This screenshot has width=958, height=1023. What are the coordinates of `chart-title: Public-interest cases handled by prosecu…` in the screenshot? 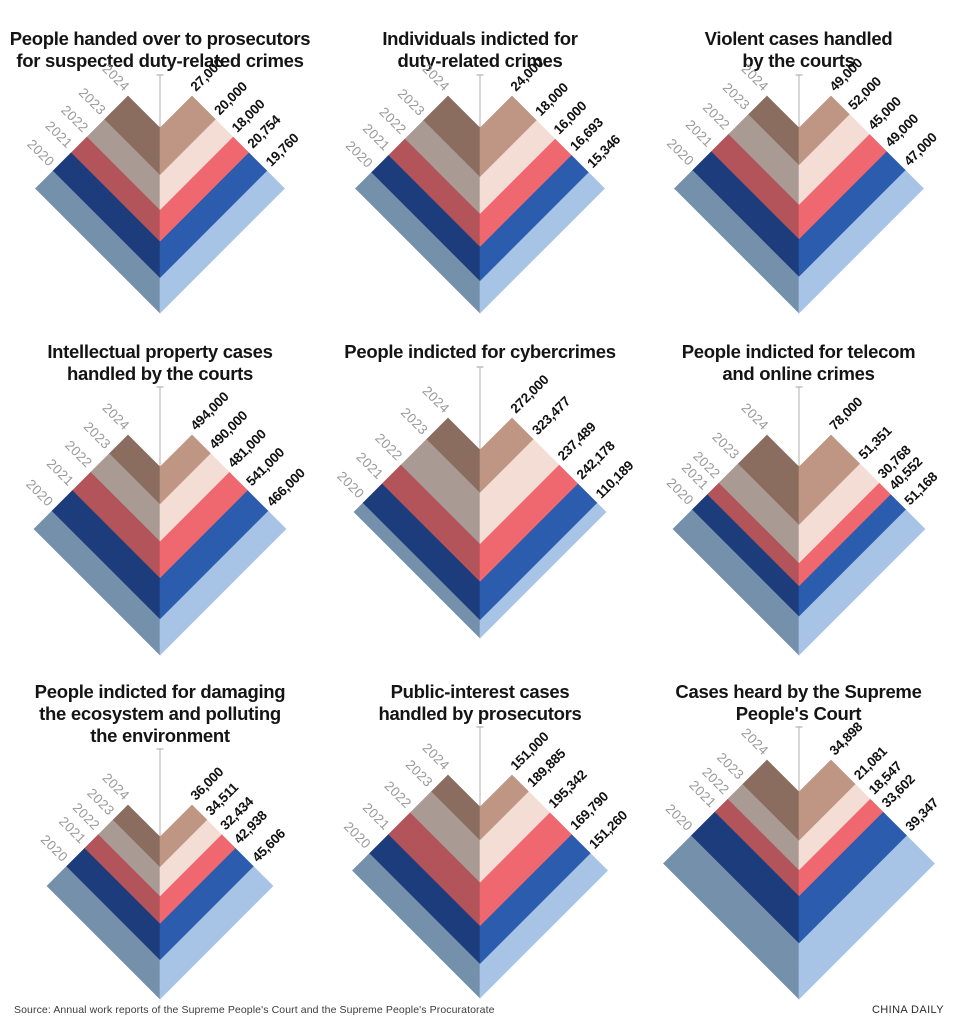 It's located at (480, 702).